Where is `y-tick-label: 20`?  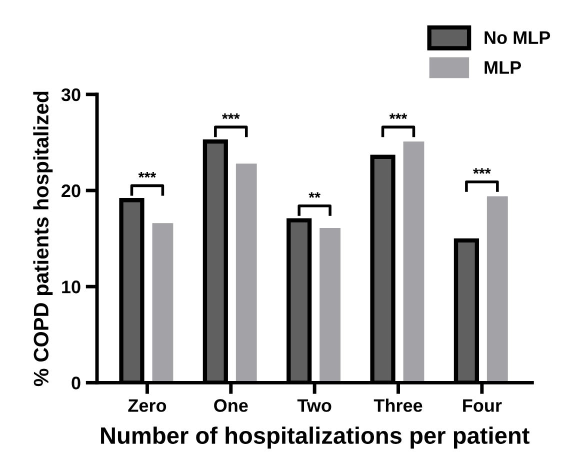
y-tick-label: 20 is located at coordinates (71, 191).